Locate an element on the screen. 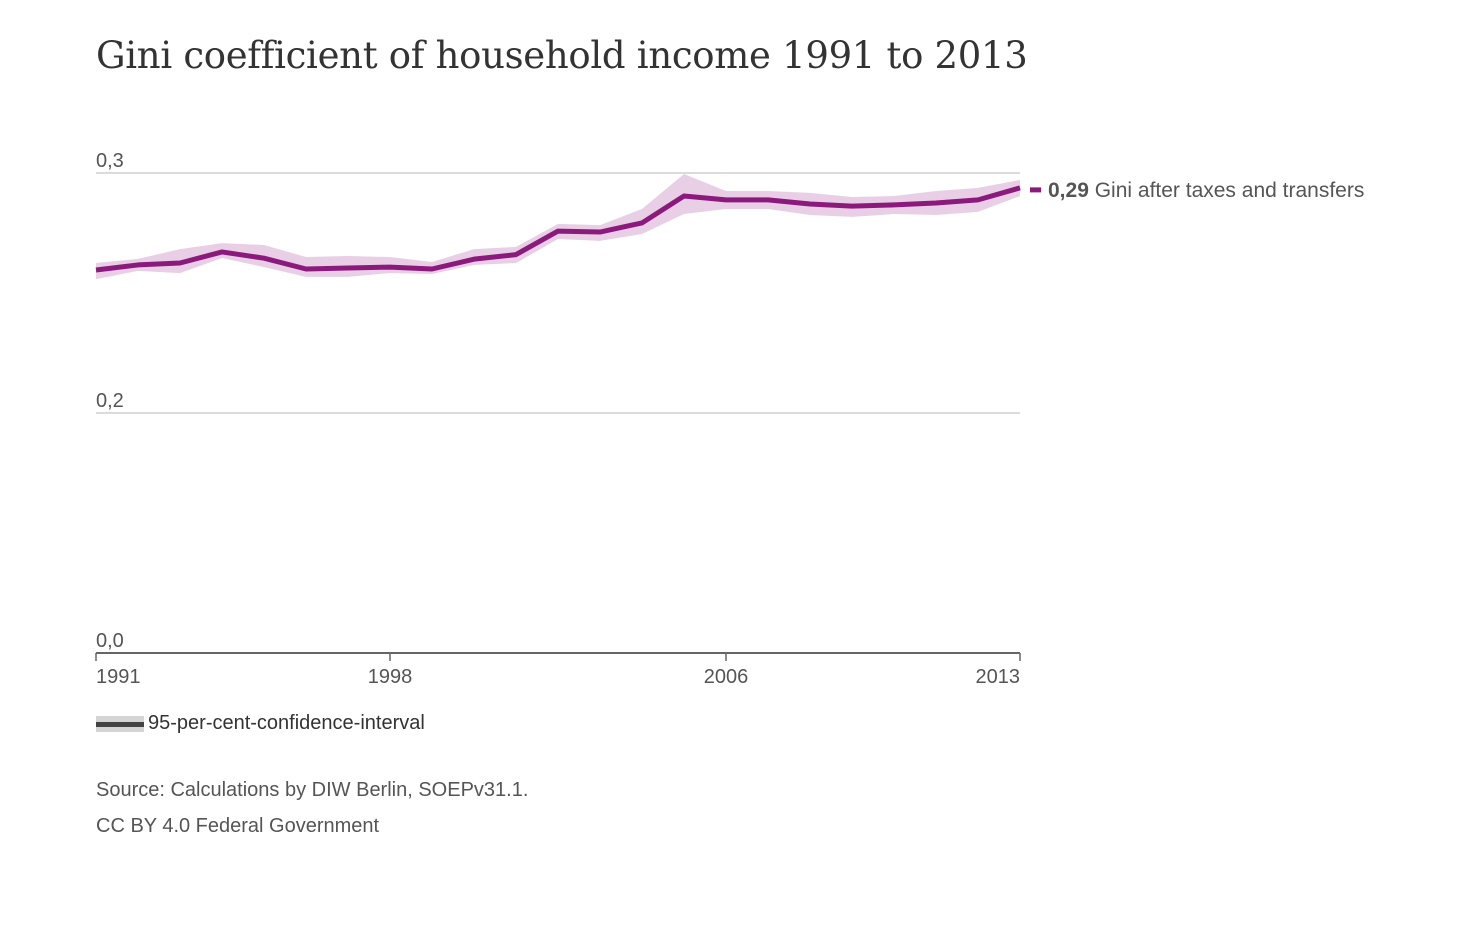  end-label: 0,29 Gini after taxes and transfers is located at coordinates (1206, 190).